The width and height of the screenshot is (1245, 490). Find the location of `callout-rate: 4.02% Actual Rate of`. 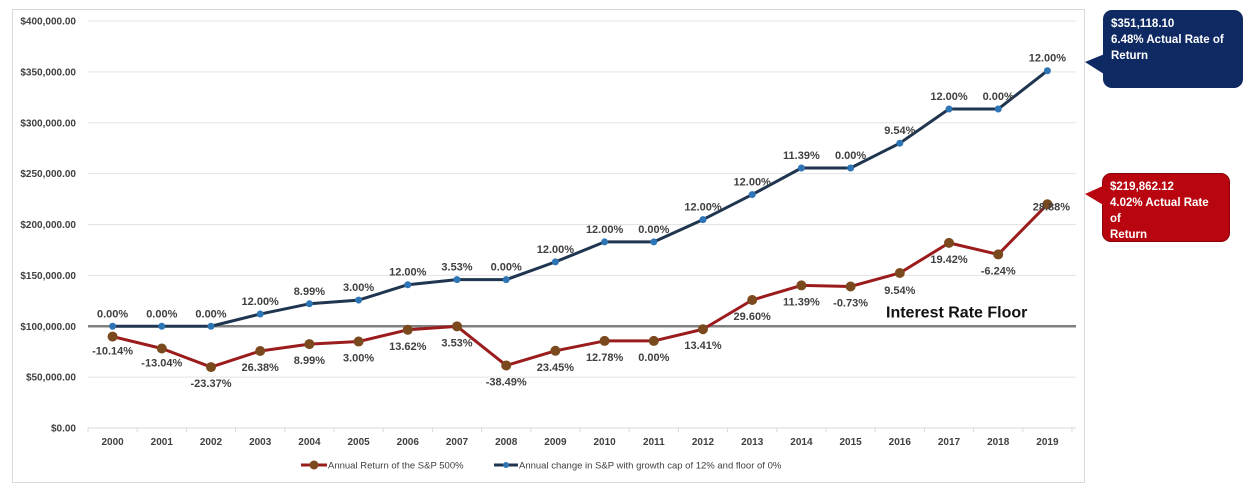

callout-rate: 4.02% Actual Rate of is located at coordinates (1159, 211).